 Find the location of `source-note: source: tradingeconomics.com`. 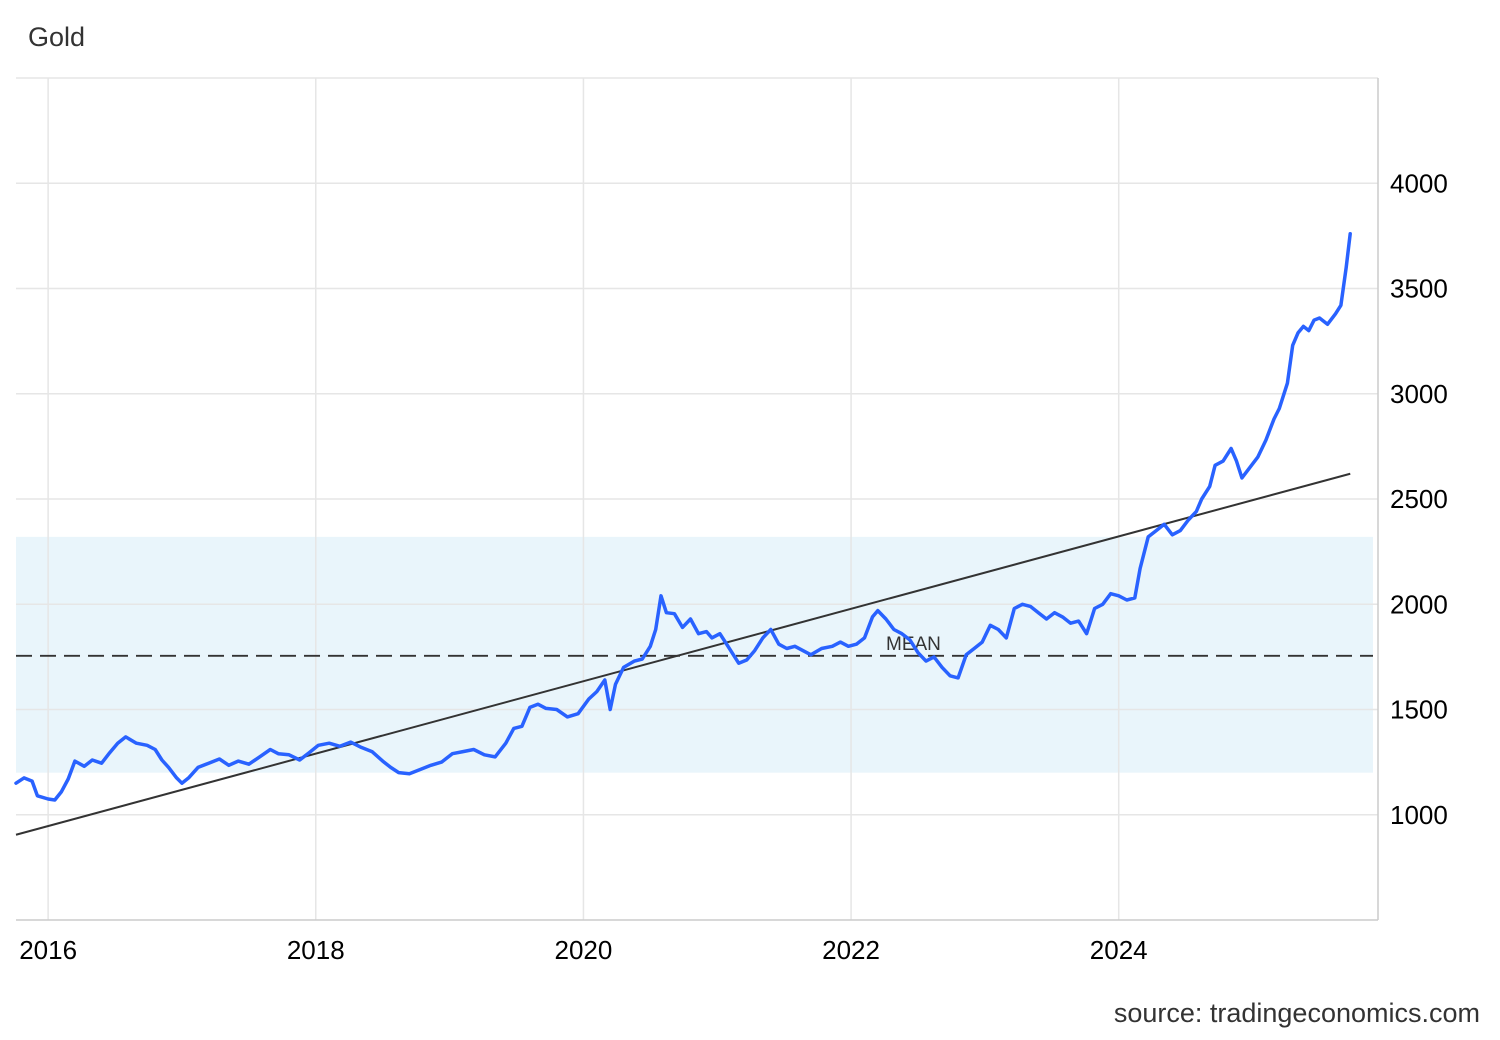

source-note: source: tradingeconomics.com is located at coordinates (1296, 1013).